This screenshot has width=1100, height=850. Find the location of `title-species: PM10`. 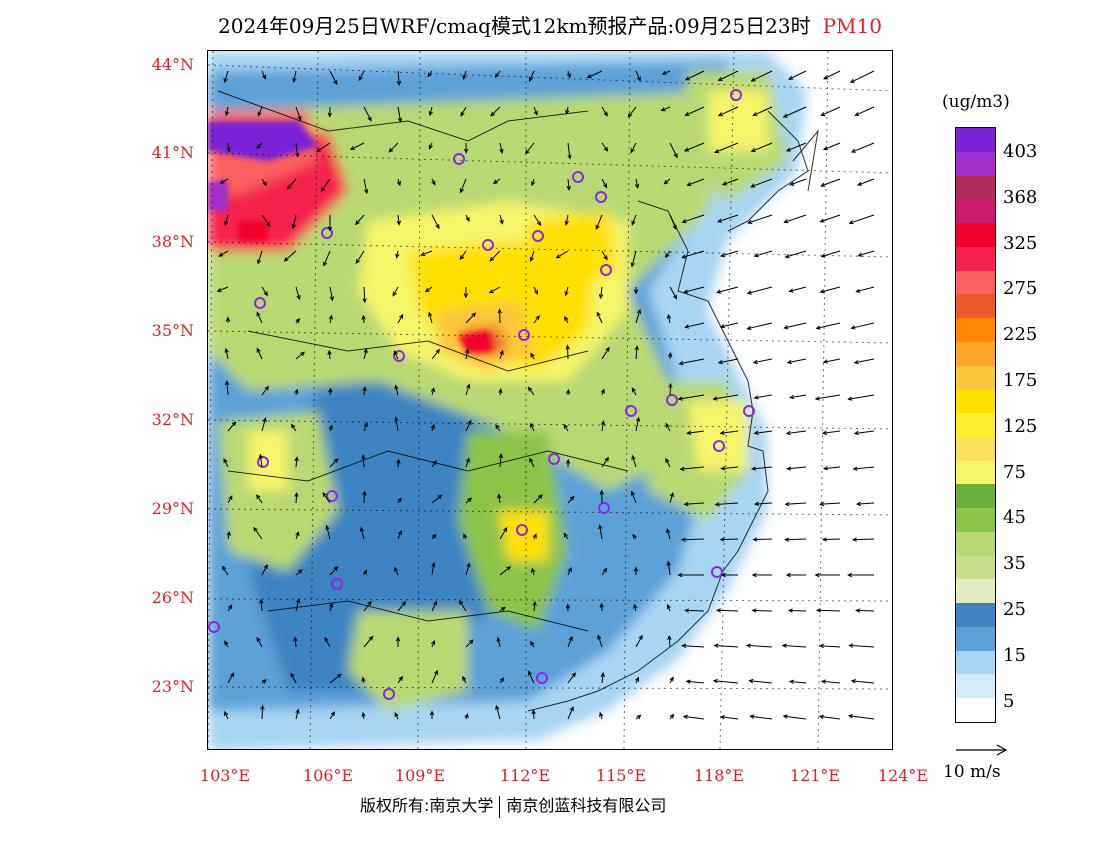

title-species: PM10 is located at coordinates (852, 26).